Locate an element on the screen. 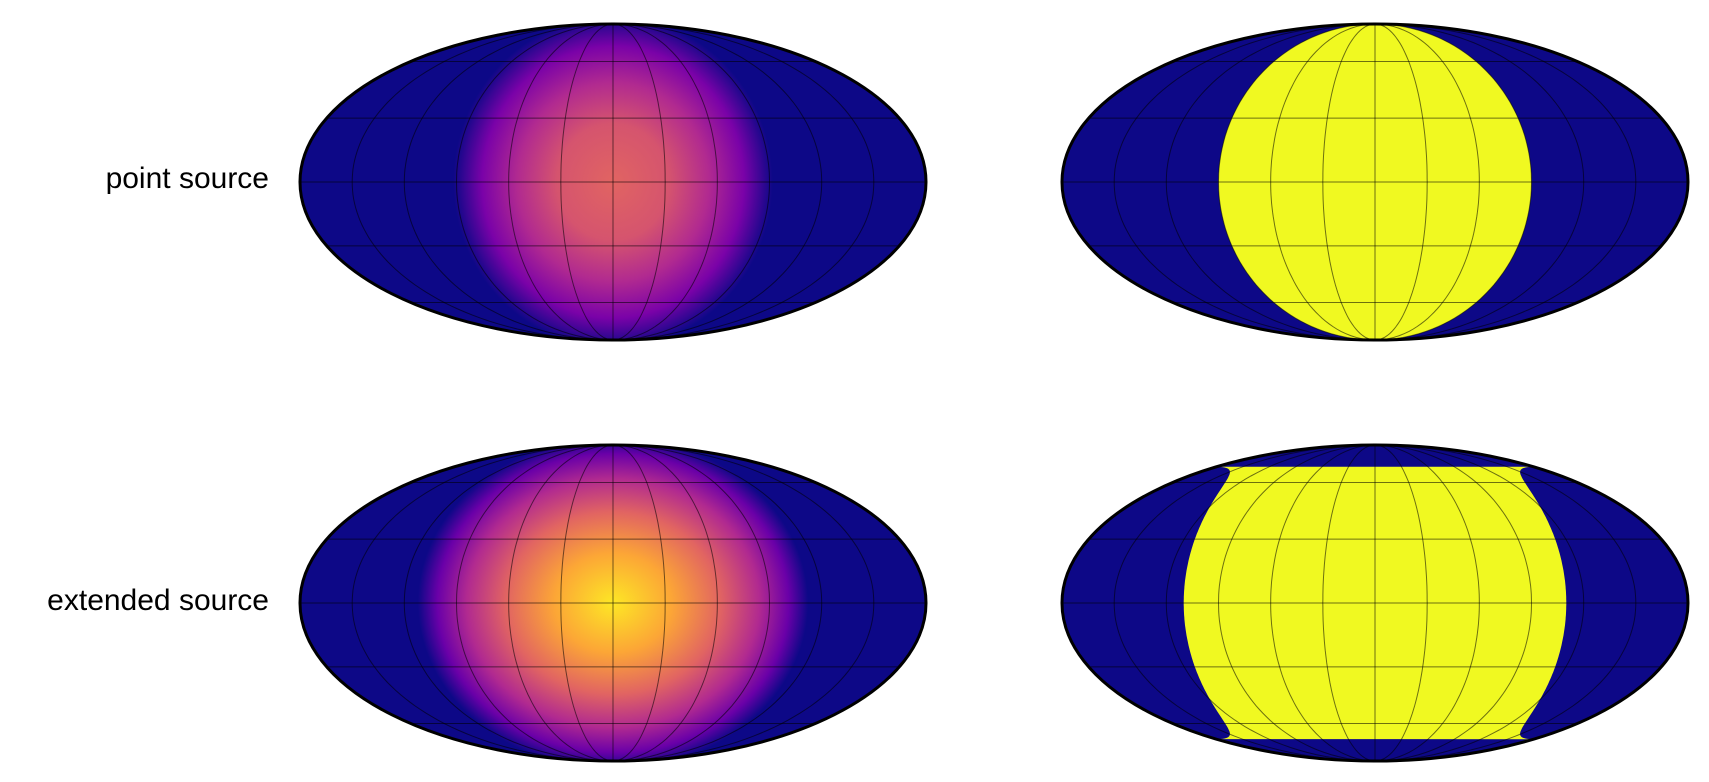 Image resolution: width=1709 pixels, height=782 pixels. row-label-point-source: point source is located at coordinates (187, 178).